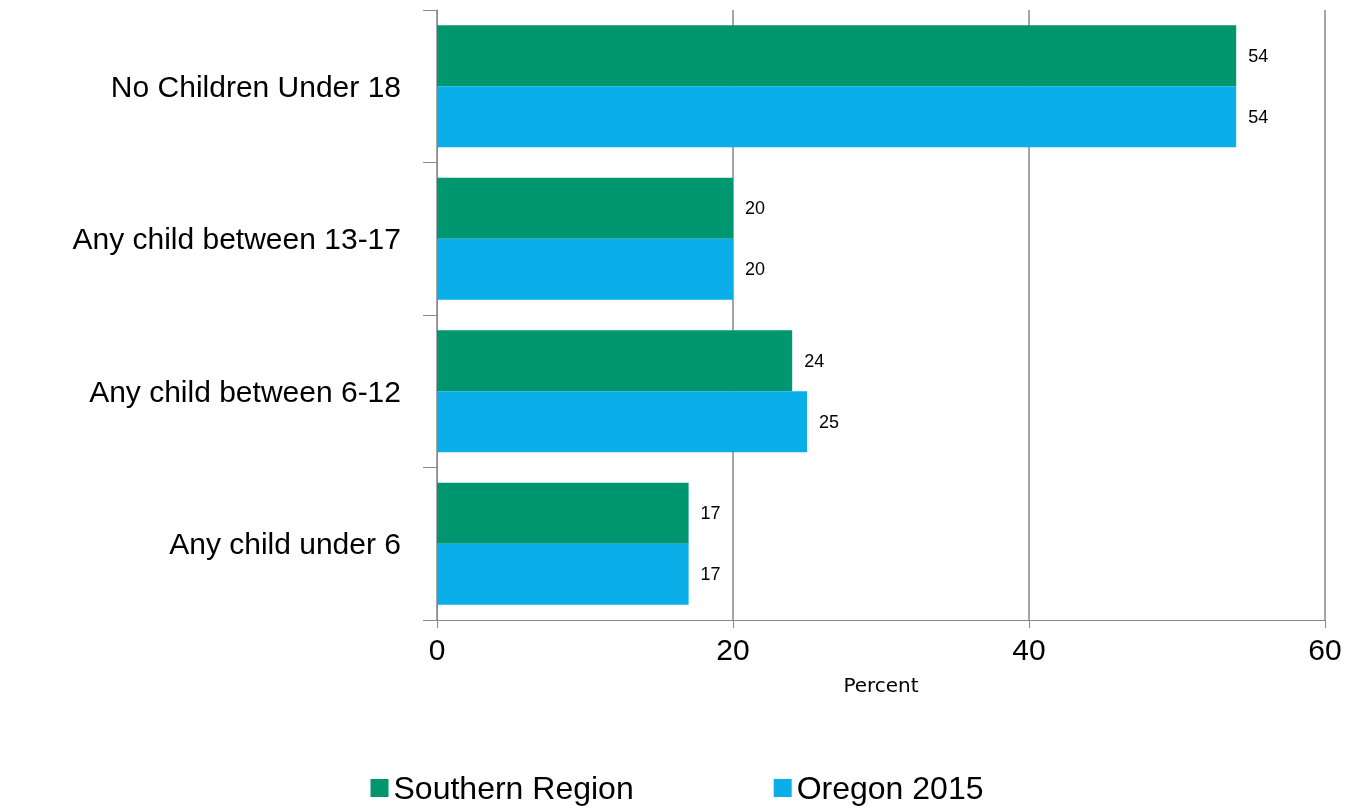 This screenshot has width=1354, height=811. I want to click on x-tick-label: 0, so click(437, 649).